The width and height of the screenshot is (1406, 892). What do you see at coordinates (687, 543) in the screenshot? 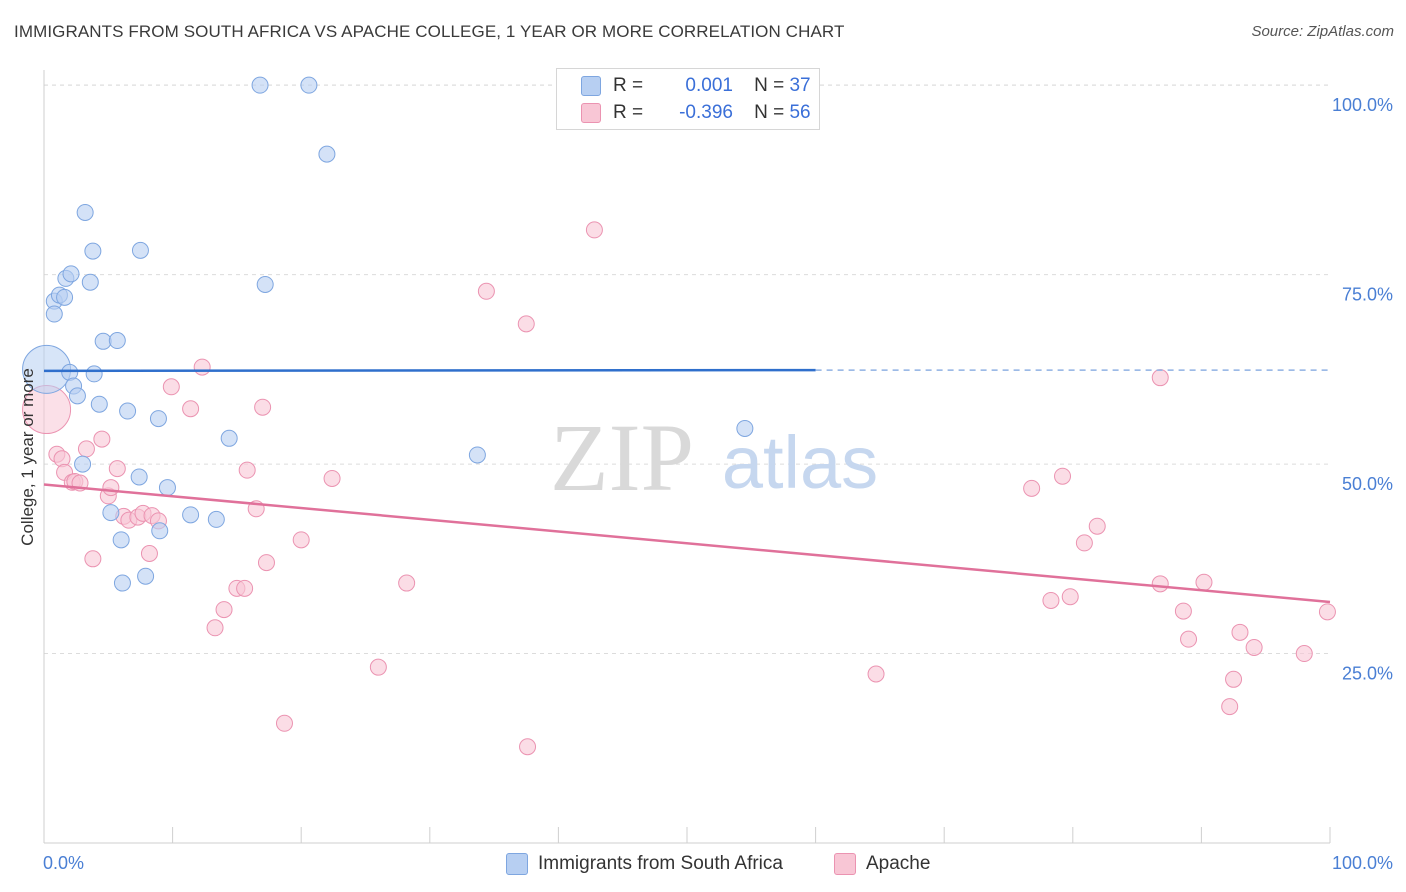
I see `apache-trendline` at bounding box center [687, 543].